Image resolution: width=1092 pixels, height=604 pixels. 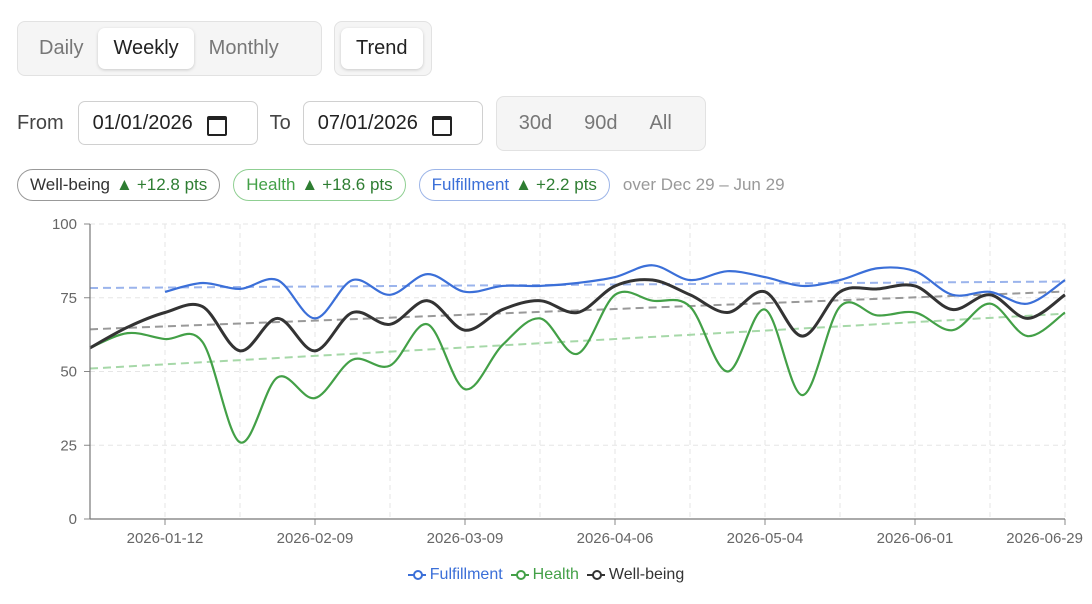 What do you see at coordinates (280, 122) in the screenshot?
I see `to-label: To` at bounding box center [280, 122].